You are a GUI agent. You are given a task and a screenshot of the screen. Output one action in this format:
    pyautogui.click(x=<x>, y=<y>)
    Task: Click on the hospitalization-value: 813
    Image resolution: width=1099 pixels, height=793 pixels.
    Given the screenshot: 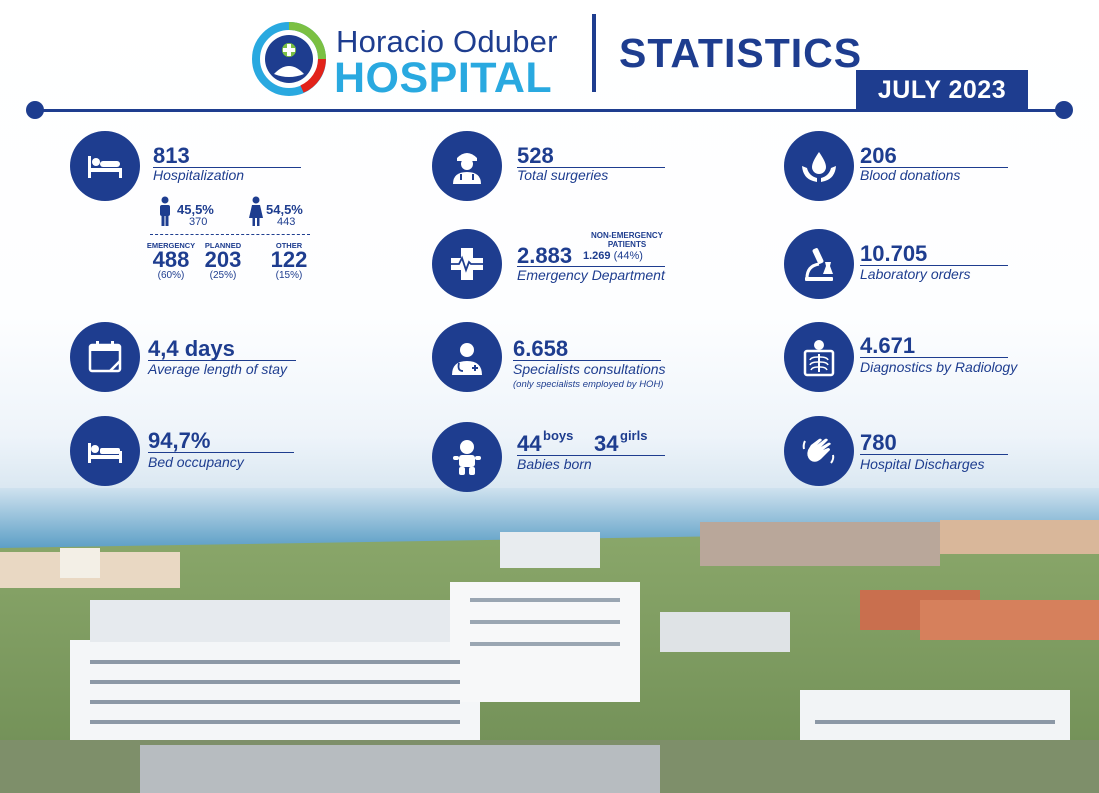 What is the action you would take?
    pyautogui.click(x=171, y=155)
    